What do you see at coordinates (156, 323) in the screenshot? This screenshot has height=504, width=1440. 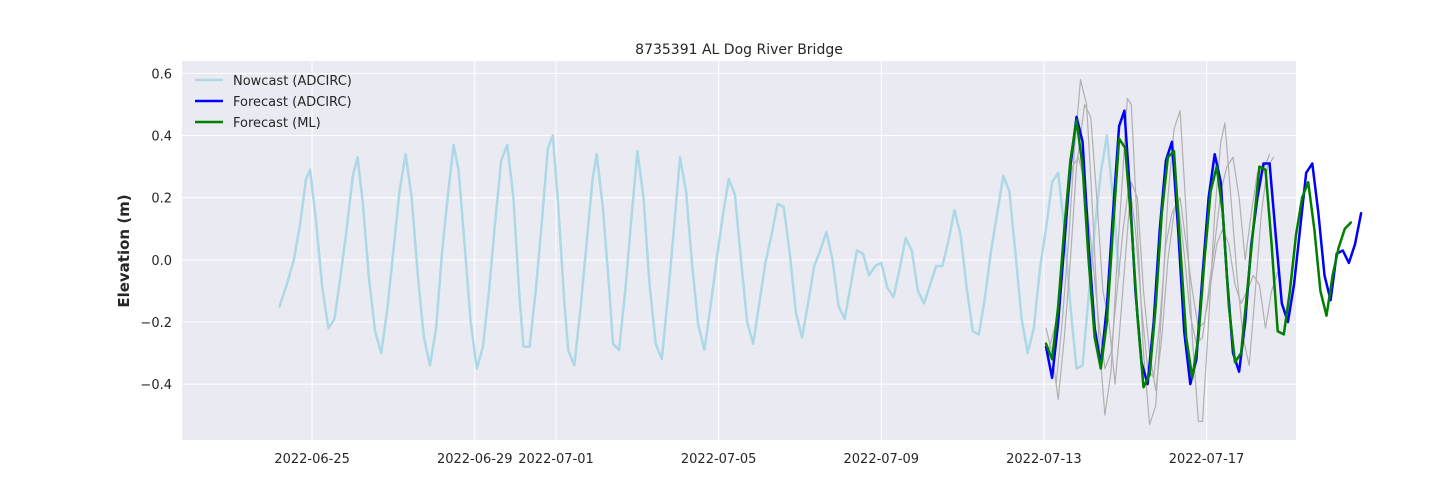 I see `y-tick-label: −0.2` at bounding box center [156, 323].